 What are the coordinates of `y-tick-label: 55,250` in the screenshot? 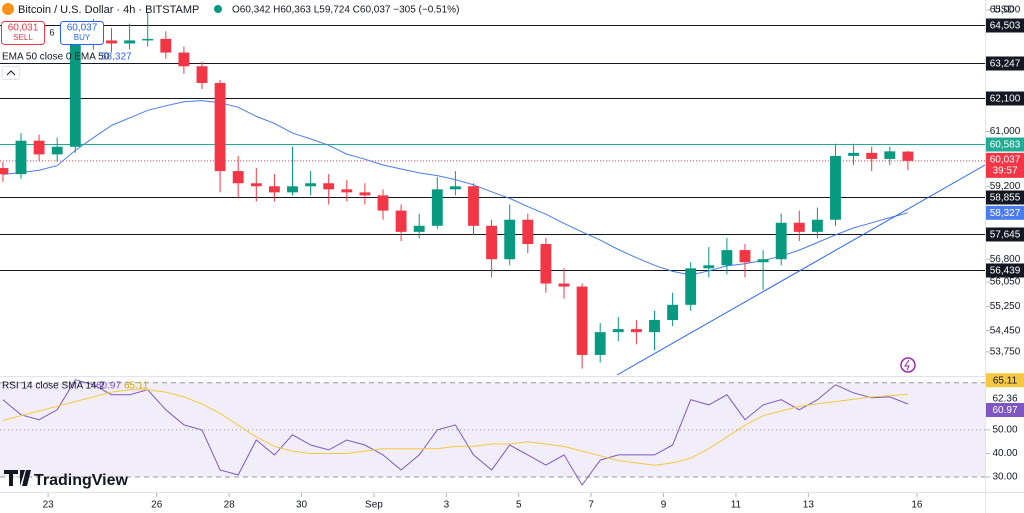 It's located at (1005, 306).